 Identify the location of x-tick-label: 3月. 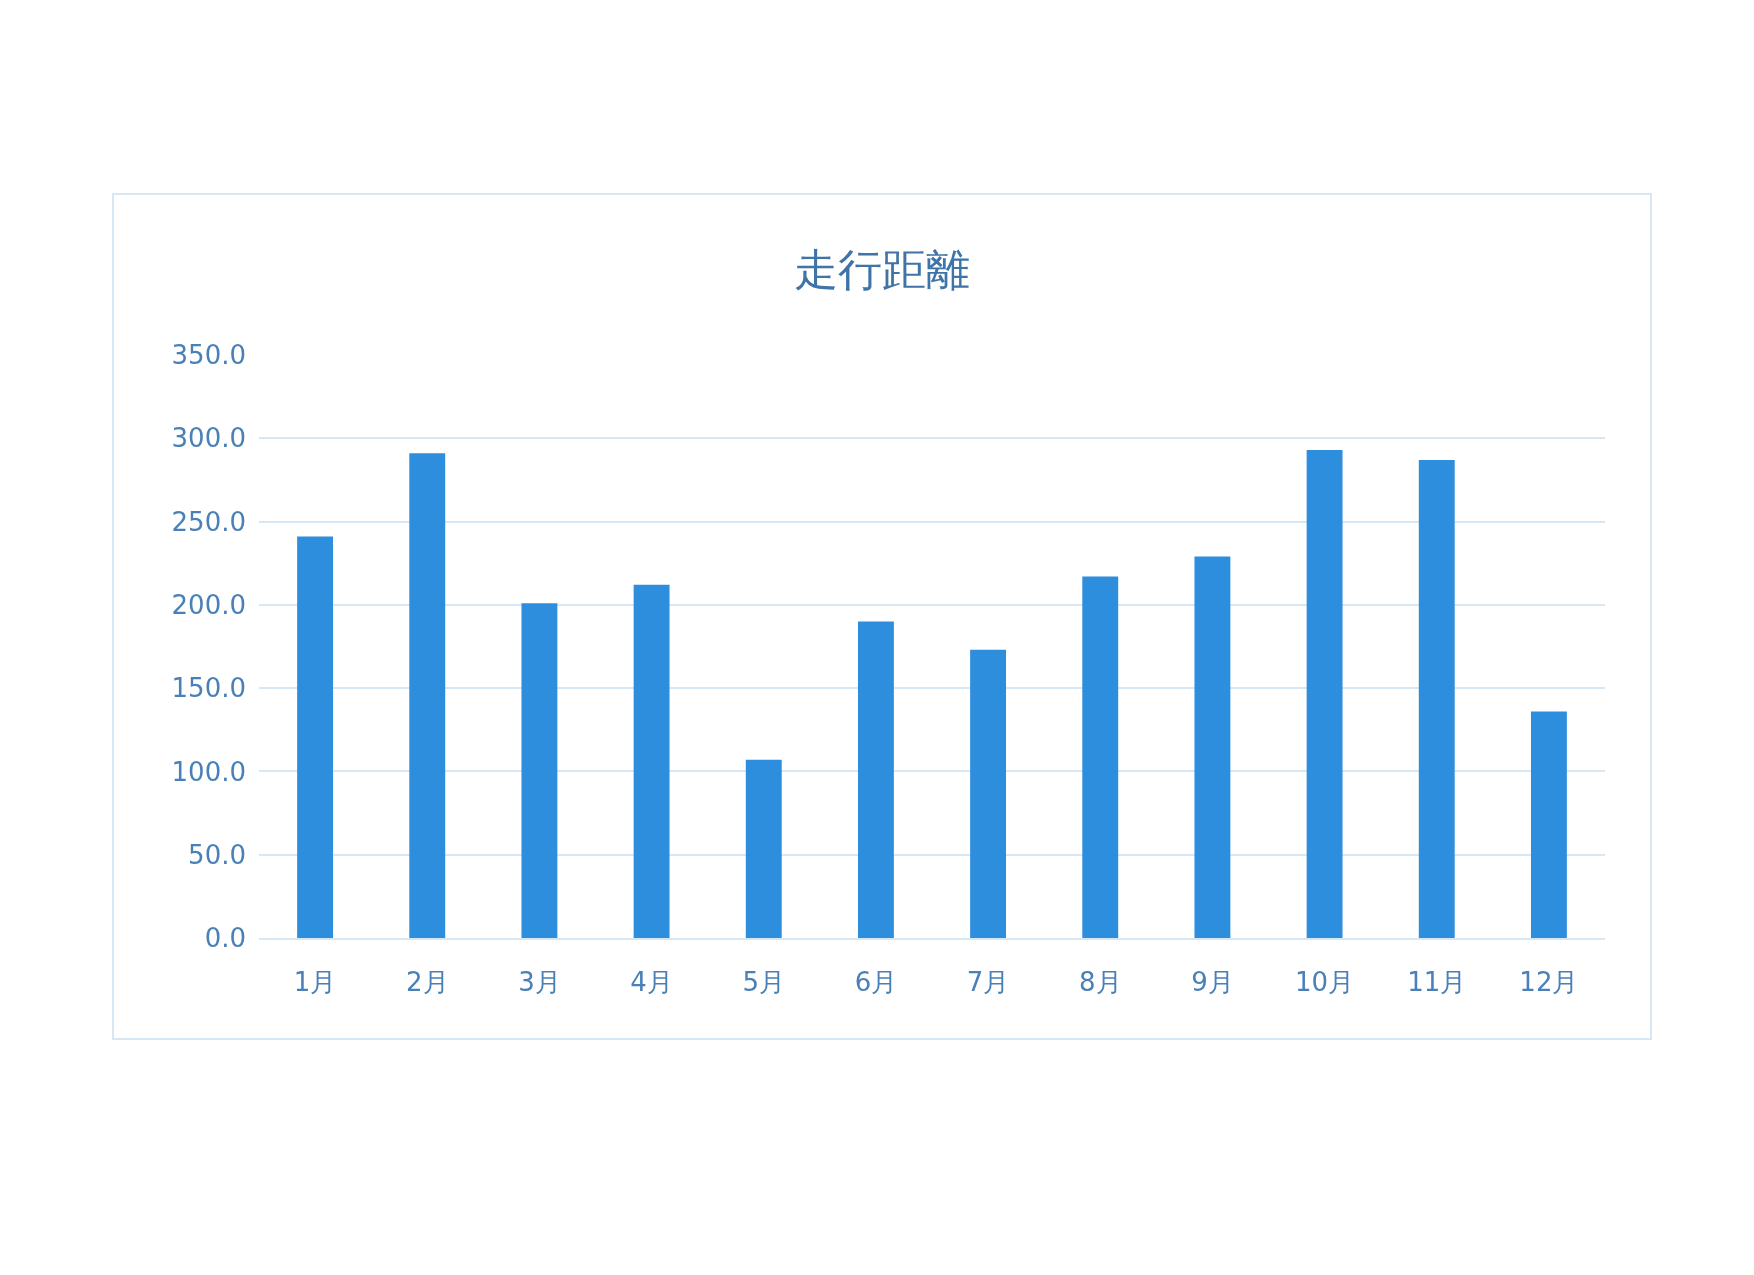
(539, 982).